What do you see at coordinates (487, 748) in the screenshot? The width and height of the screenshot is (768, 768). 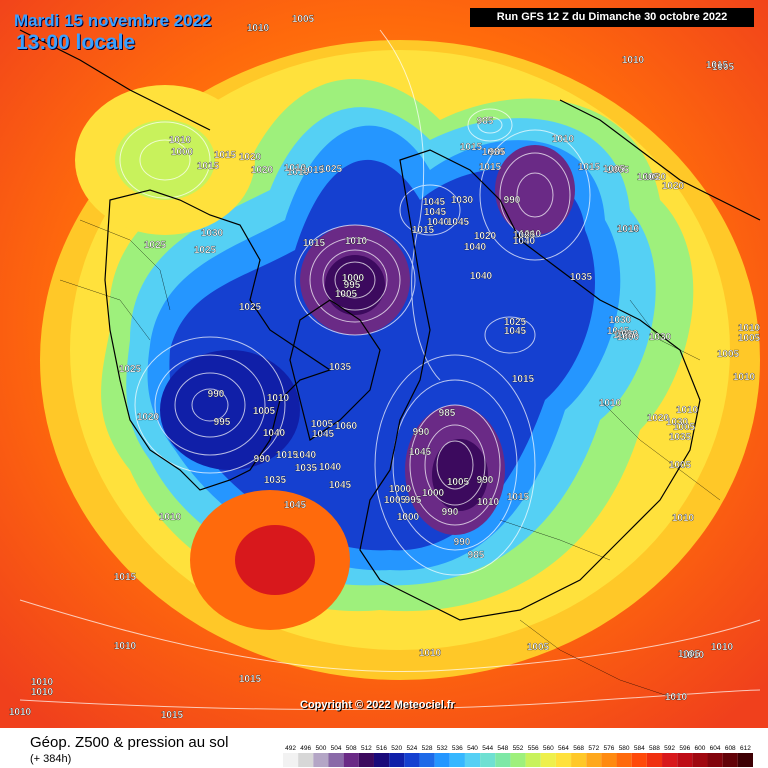 I see `legend-tick-label: 544` at bounding box center [487, 748].